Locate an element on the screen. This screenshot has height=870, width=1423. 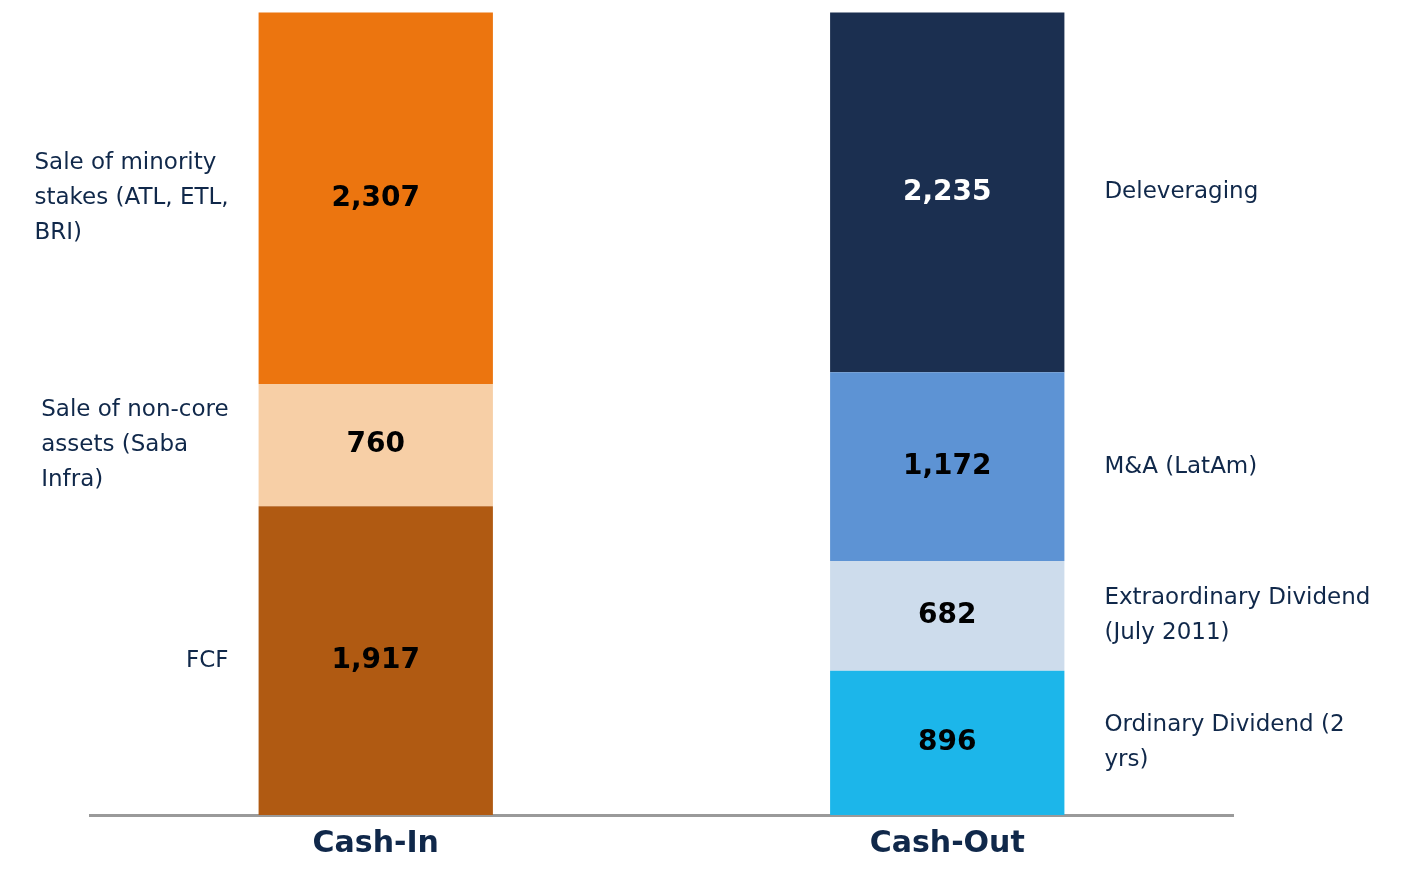
series-label: Ordinary Dividend (2 yrs) is located at coordinates (1224, 741).